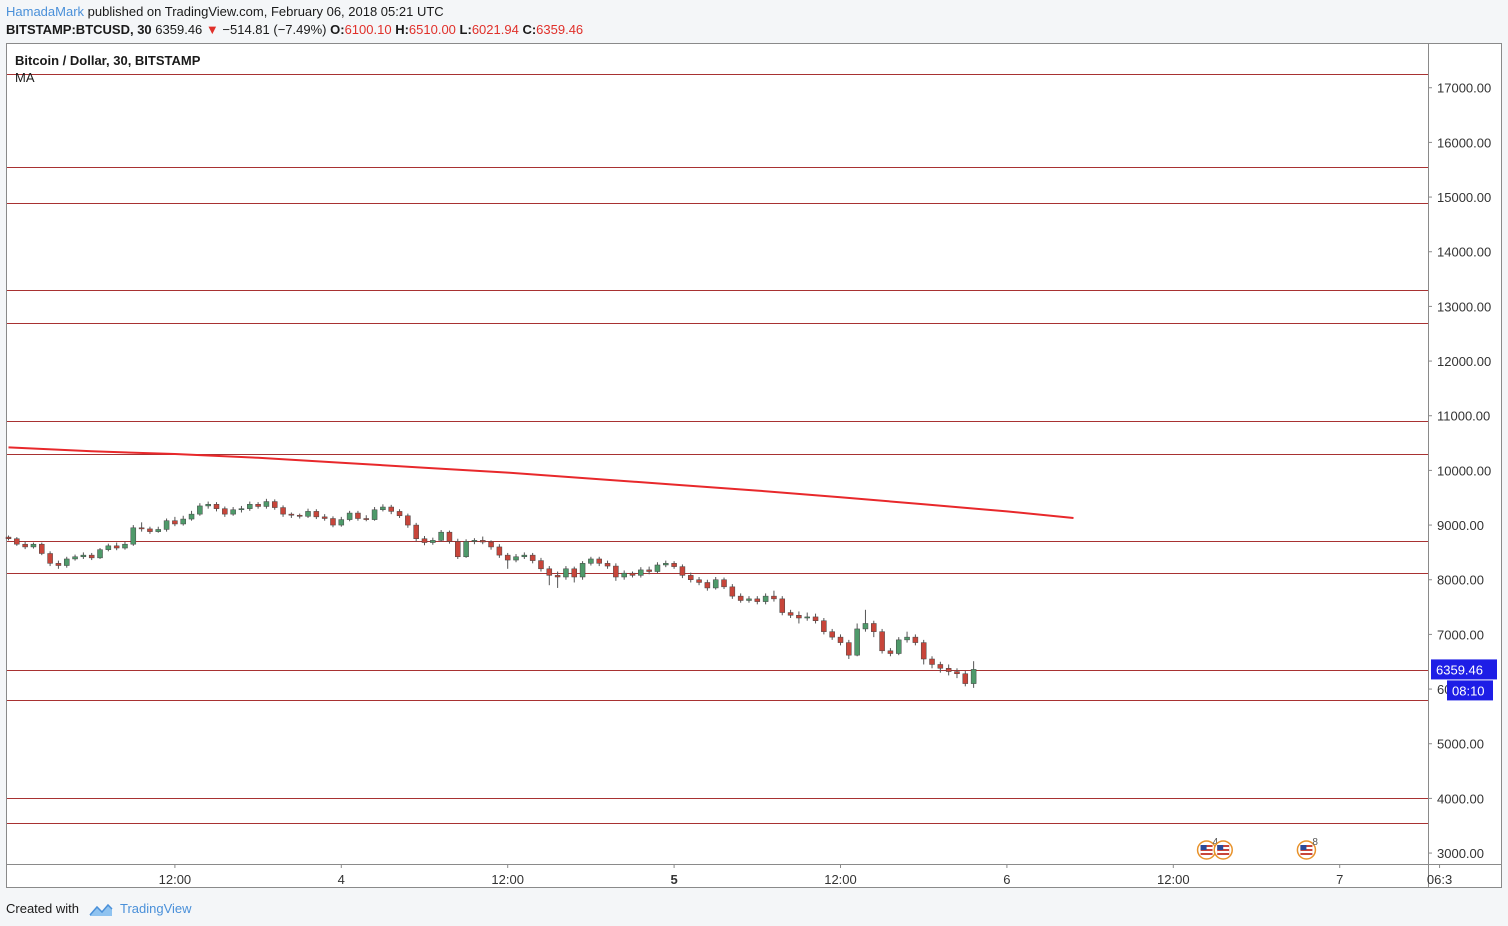 This screenshot has height=926, width=1508. What do you see at coordinates (108, 60) in the screenshot?
I see `chart-legend-title: Bitcoin / Dollar, 30, BITSTAMP` at bounding box center [108, 60].